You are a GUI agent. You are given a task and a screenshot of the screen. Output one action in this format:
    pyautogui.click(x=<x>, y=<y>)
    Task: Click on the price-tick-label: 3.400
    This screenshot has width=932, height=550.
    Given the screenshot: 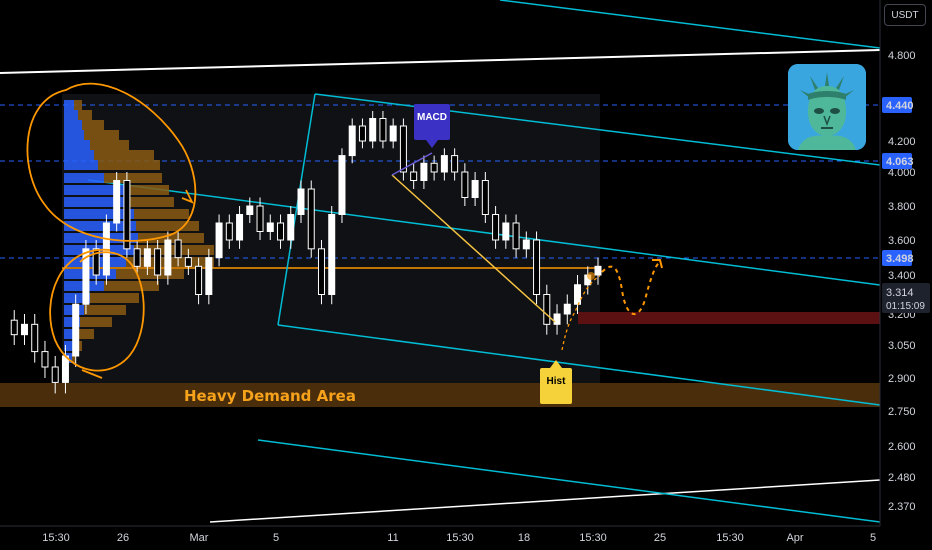 What is the action you would take?
    pyautogui.click(x=902, y=276)
    